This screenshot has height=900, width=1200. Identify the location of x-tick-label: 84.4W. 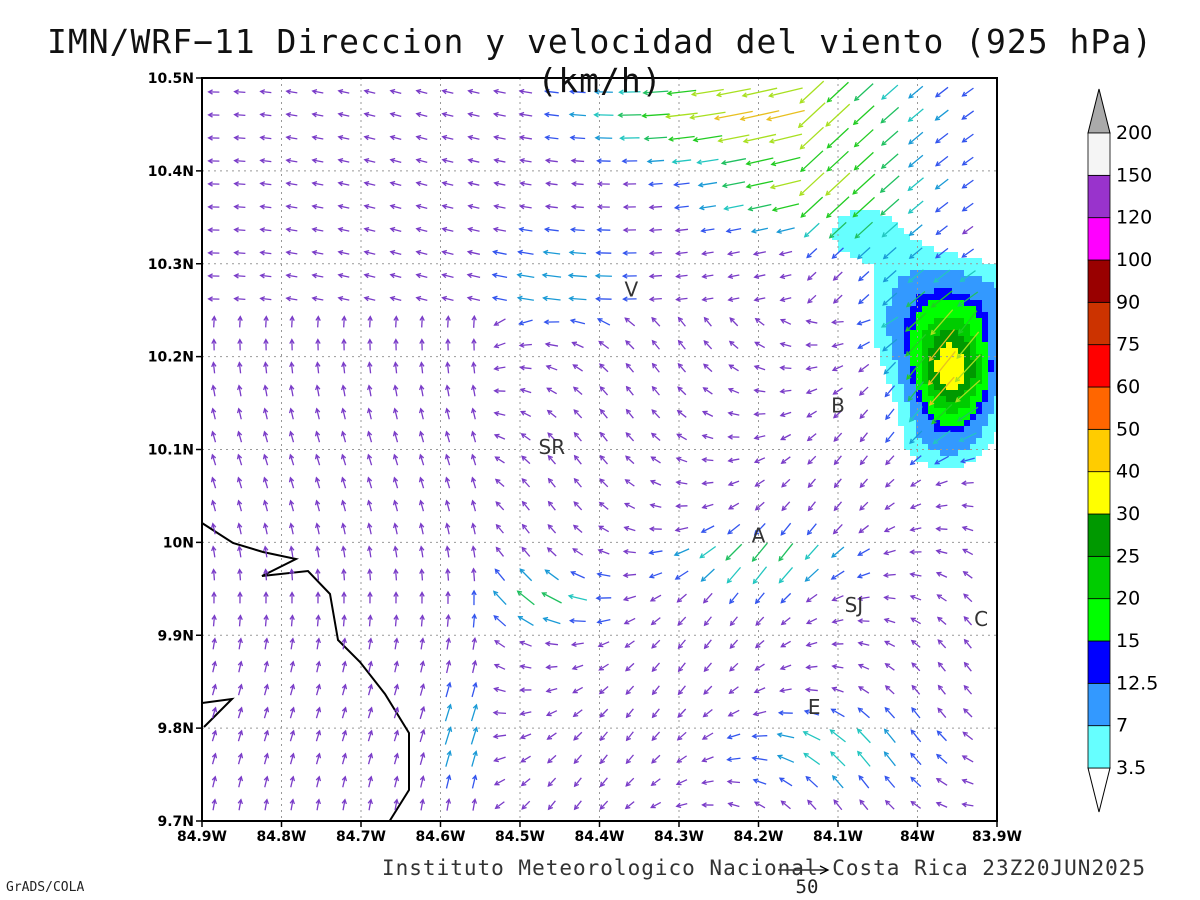
(600, 837).